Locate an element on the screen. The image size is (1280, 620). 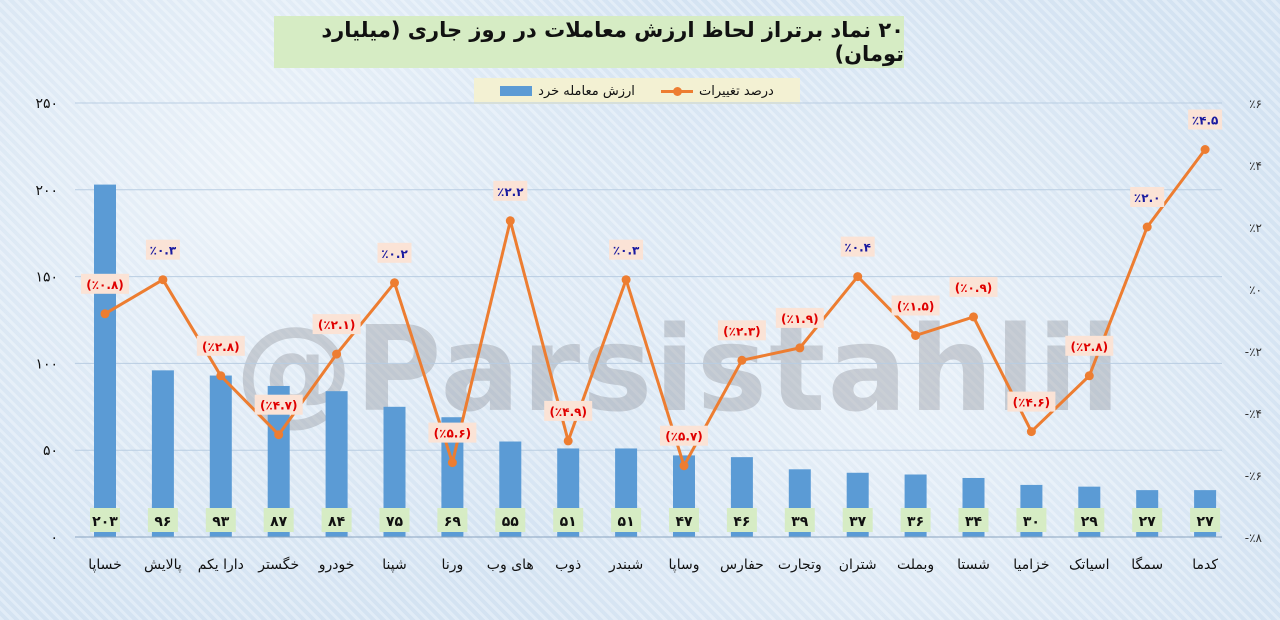
line-value-label: (٪۲.۱) is located at coordinates (337, 325).